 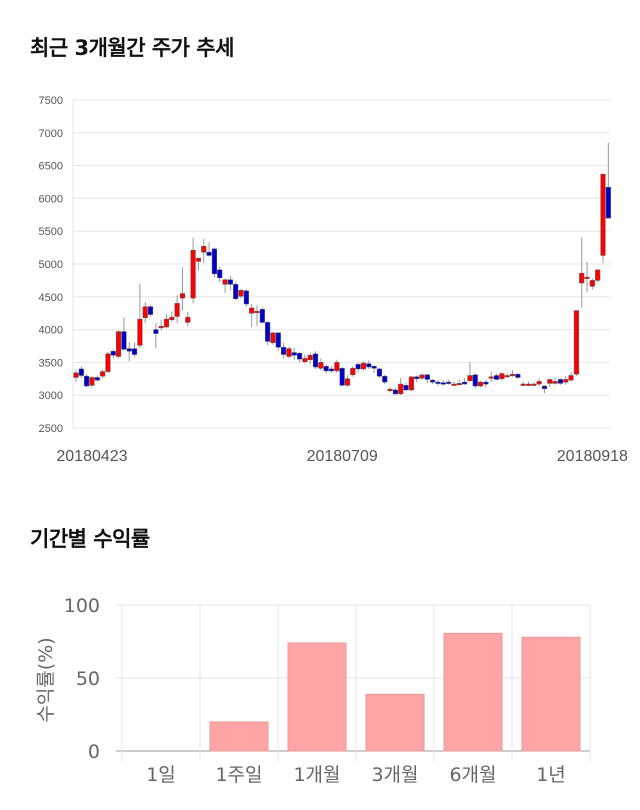 What do you see at coordinates (394, 775) in the screenshot?
I see `x-tick-label: 3개월` at bounding box center [394, 775].